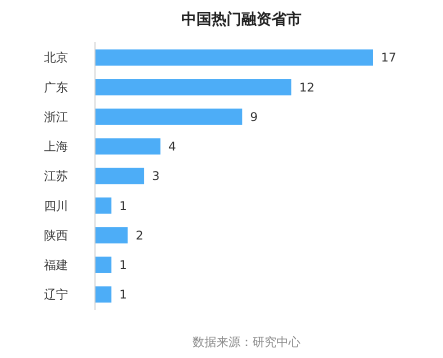 The width and height of the screenshot is (443, 358). Describe the element at coordinates (246, 342) in the screenshot. I see `source-note: 数据来源：研究中心` at that location.